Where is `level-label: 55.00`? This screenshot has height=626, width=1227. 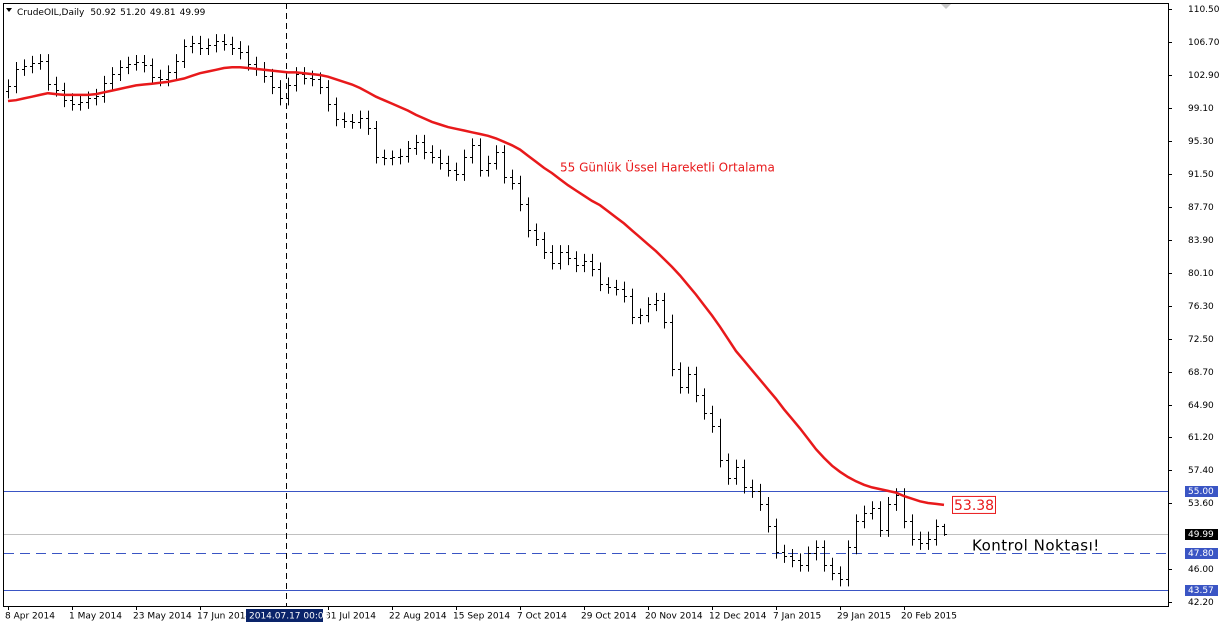 level-label: 55.00 is located at coordinates (1201, 492).